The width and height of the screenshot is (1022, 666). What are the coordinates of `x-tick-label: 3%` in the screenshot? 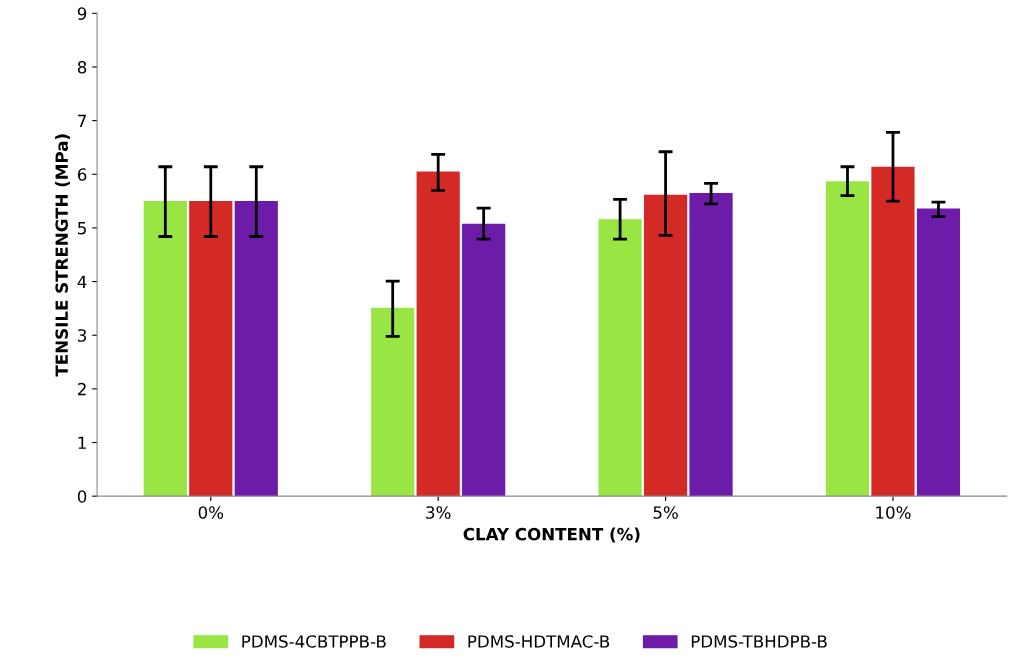 It's located at (438, 512).